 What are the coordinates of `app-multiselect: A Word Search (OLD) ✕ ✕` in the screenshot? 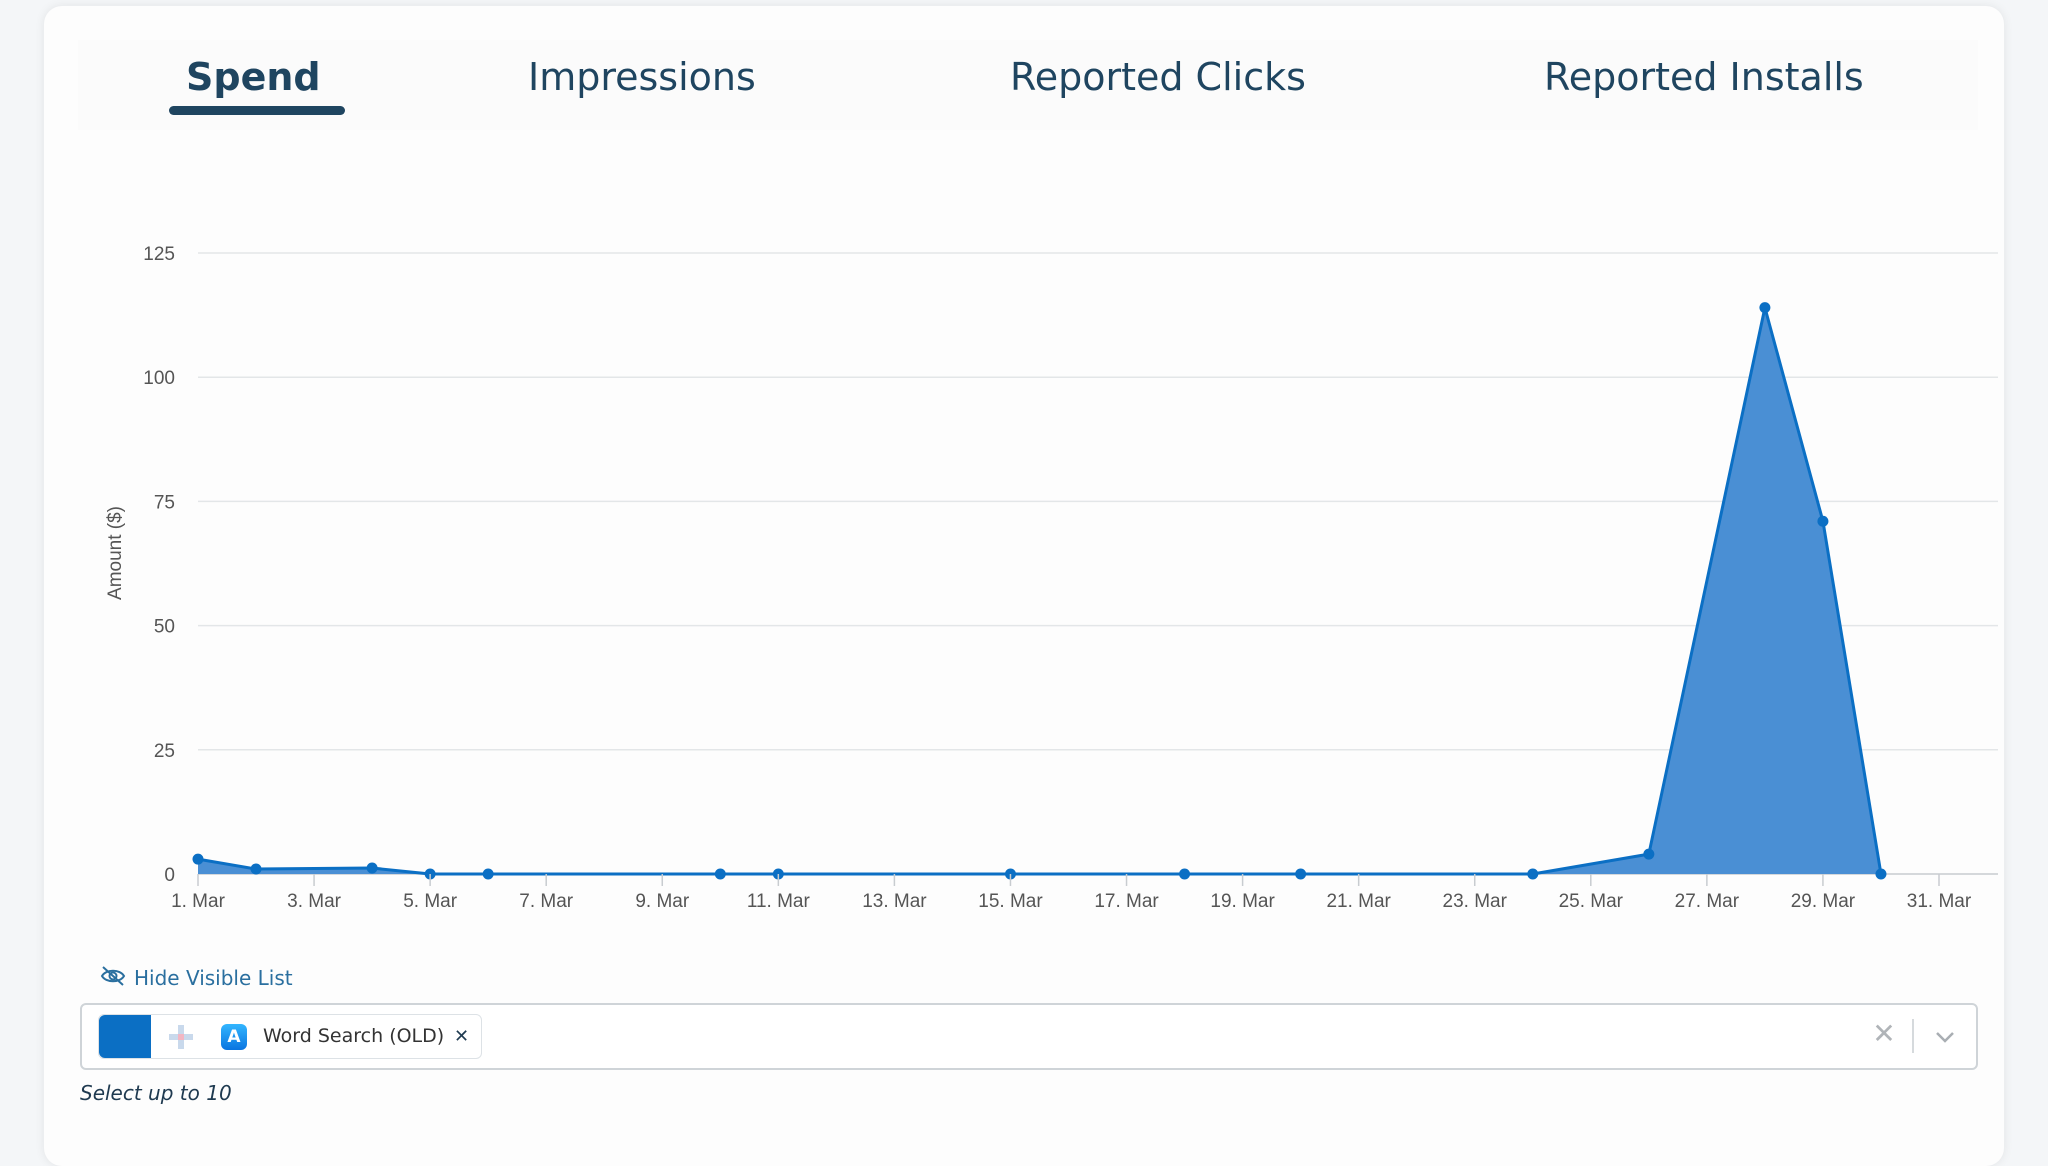 It's located at (1029, 1036).